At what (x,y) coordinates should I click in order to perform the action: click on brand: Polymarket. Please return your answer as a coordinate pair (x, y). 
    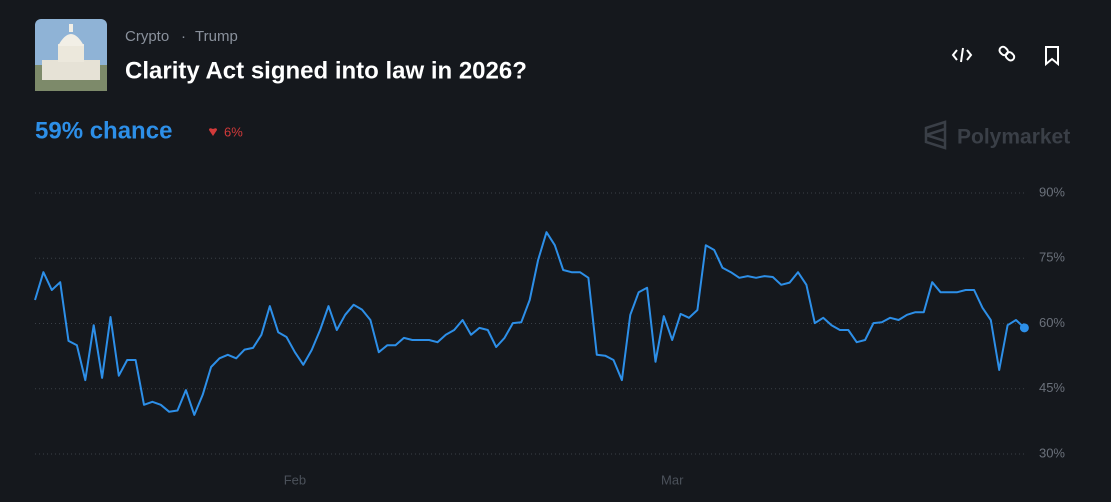
    Looking at the image, I should click on (997, 135).